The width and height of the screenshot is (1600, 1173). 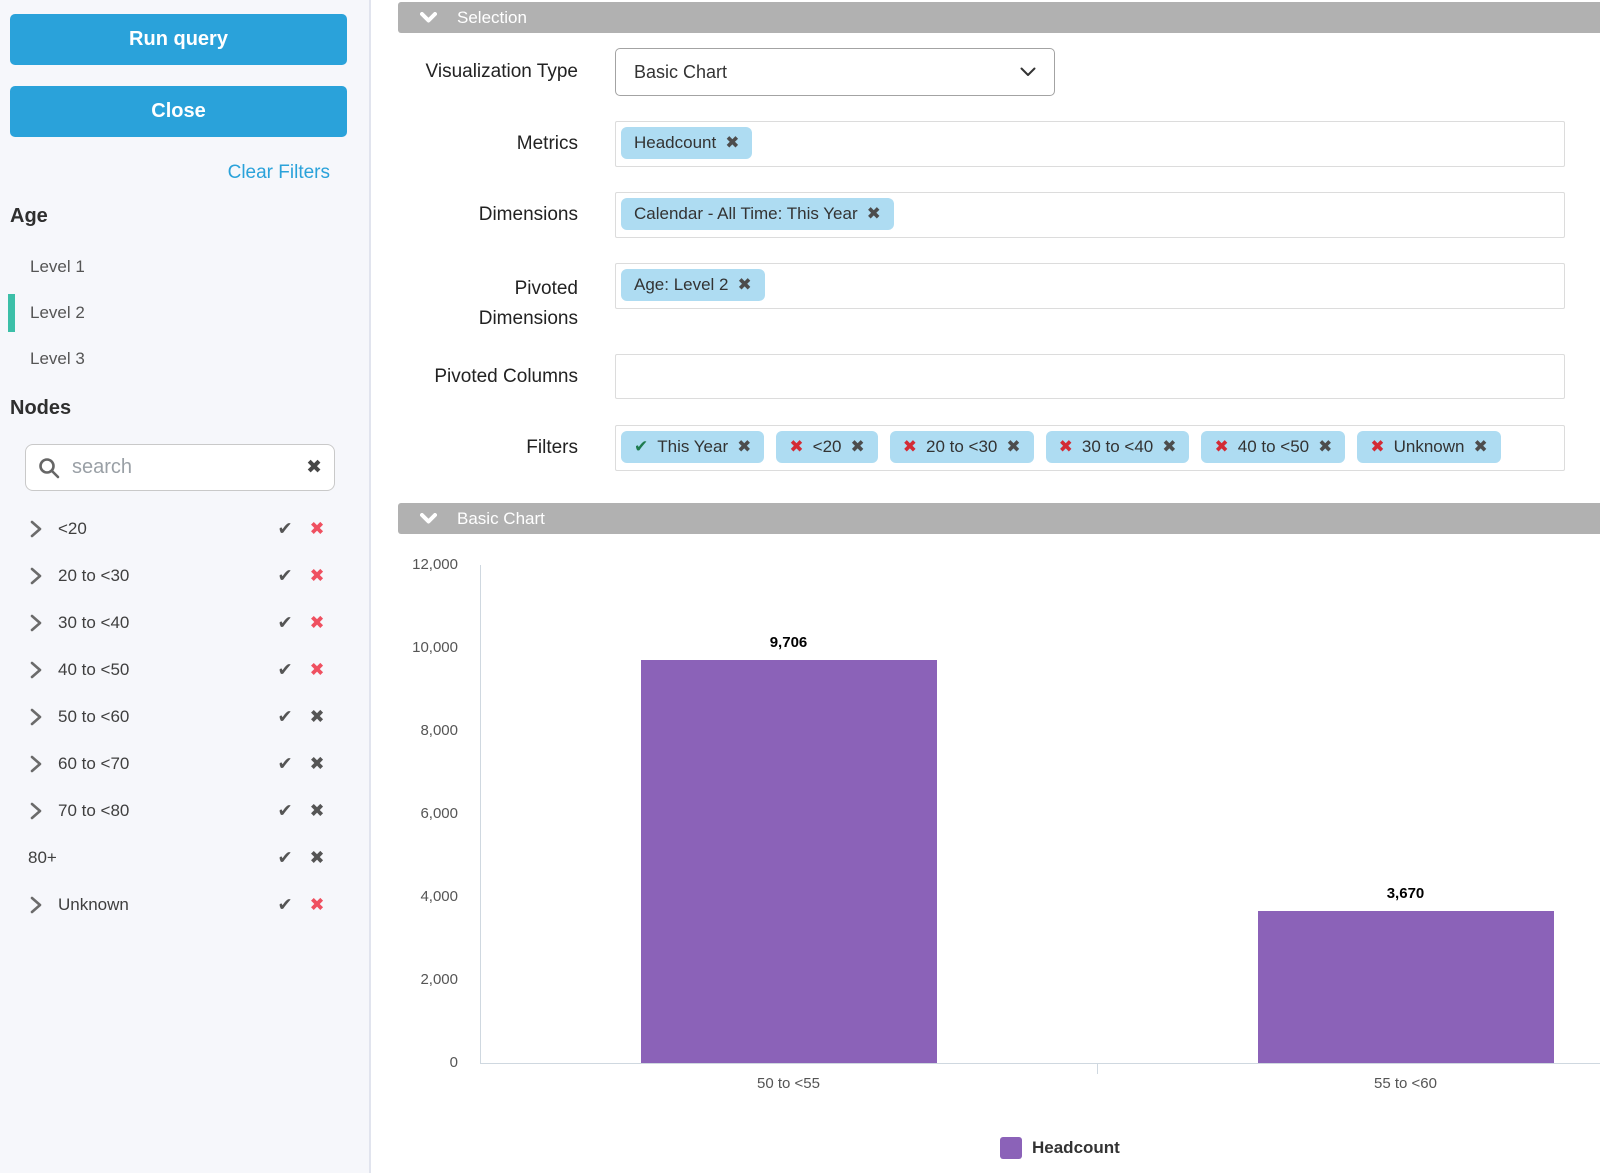 I want to click on filter-include-check-icon: ✔, so click(x=641, y=446).